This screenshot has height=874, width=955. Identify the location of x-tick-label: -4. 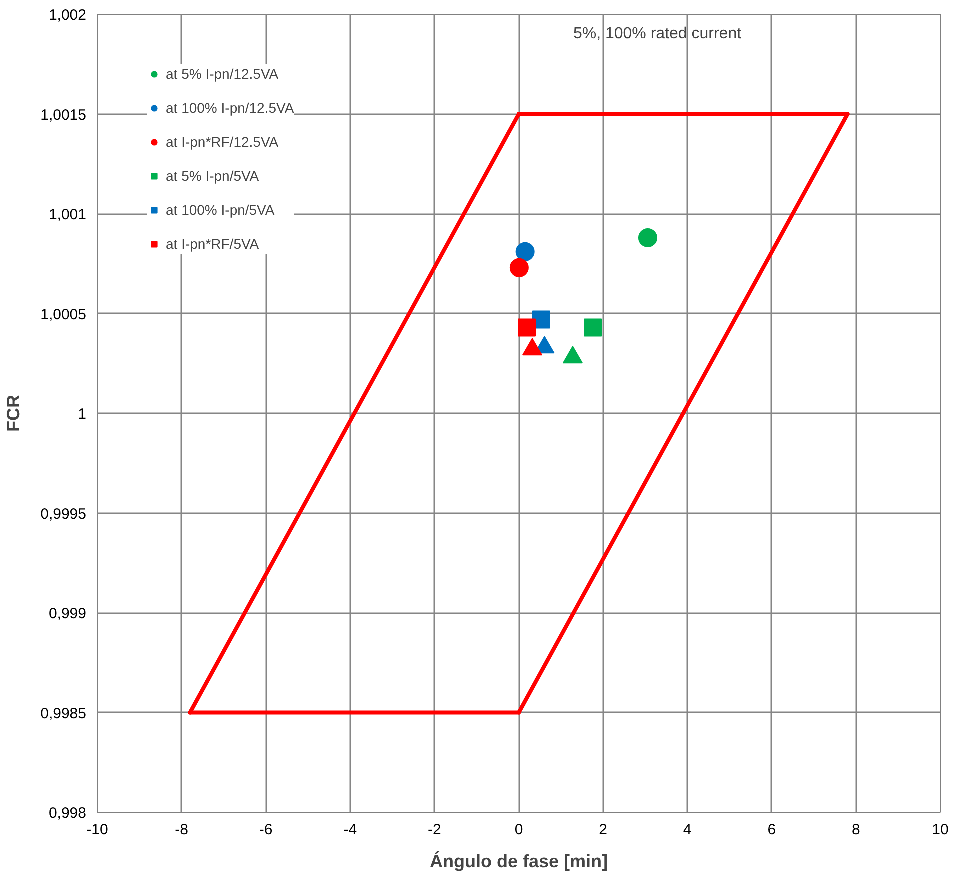
(351, 830).